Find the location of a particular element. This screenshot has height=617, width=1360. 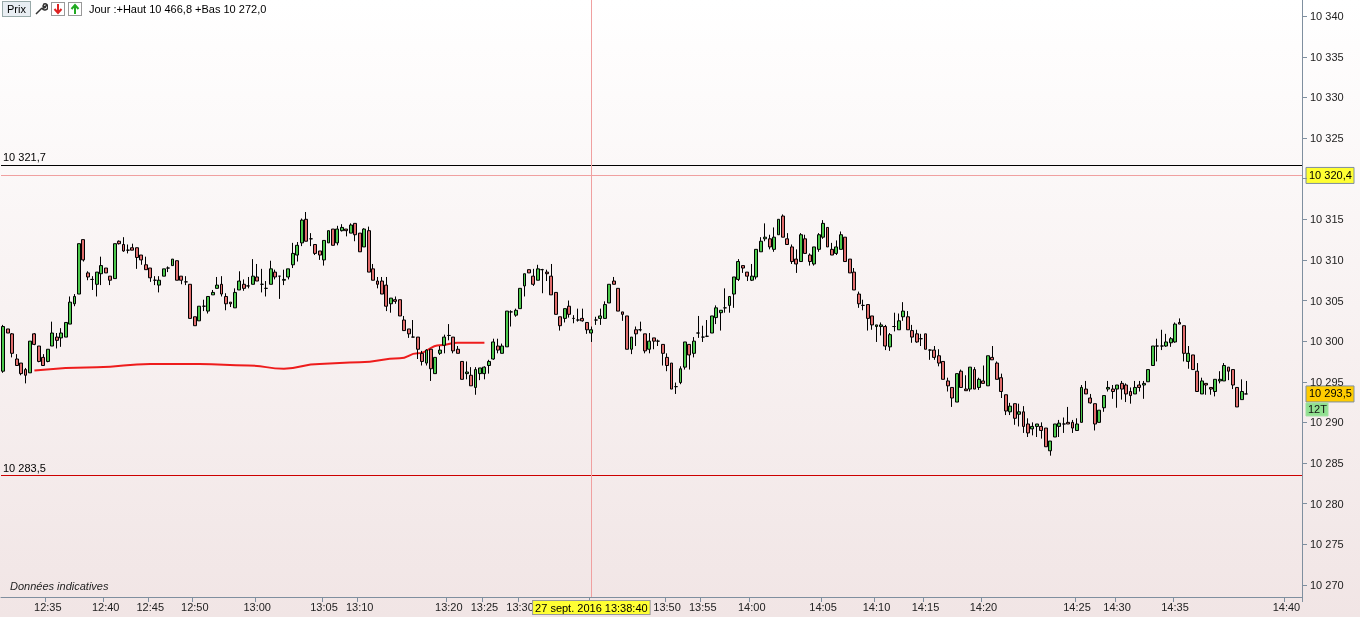

x-tick-label: 14:10 is located at coordinates (876, 606).